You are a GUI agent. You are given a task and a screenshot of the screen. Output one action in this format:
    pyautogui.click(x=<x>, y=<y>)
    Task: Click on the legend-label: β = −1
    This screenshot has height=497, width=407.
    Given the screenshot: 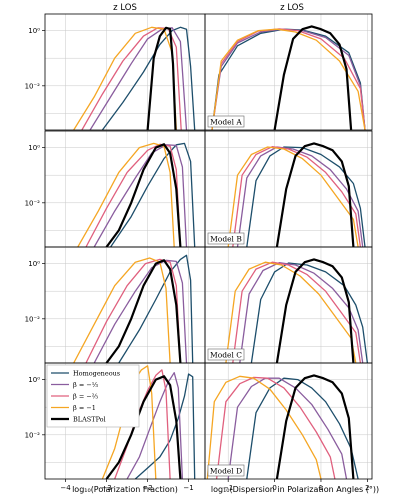 What is the action you would take?
    pyautogui.click(x=84, y=408)
    